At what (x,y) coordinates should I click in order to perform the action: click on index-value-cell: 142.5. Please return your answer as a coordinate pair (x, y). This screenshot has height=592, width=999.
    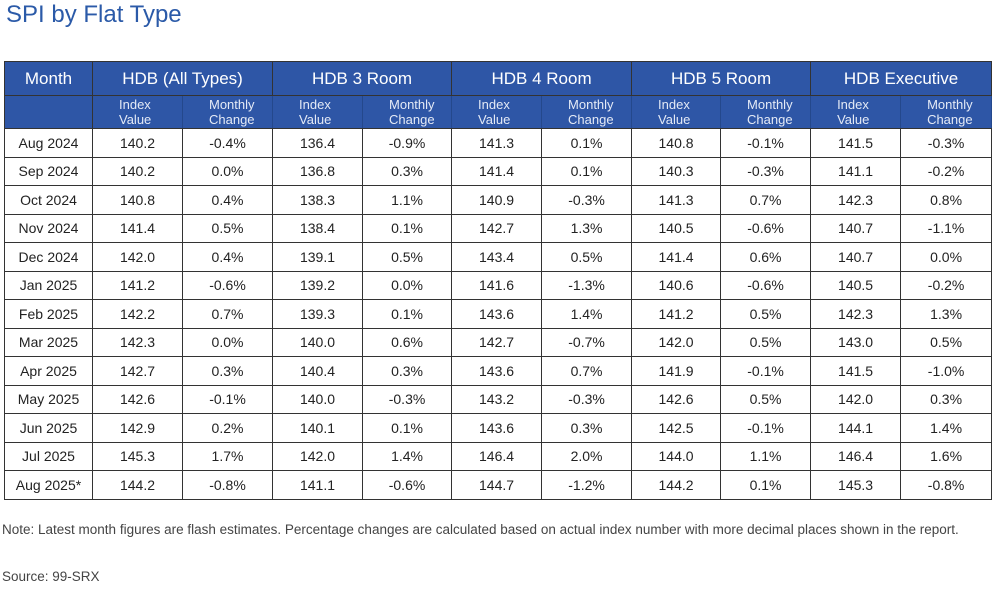
    Looking at the image, I should click on (676, 428).